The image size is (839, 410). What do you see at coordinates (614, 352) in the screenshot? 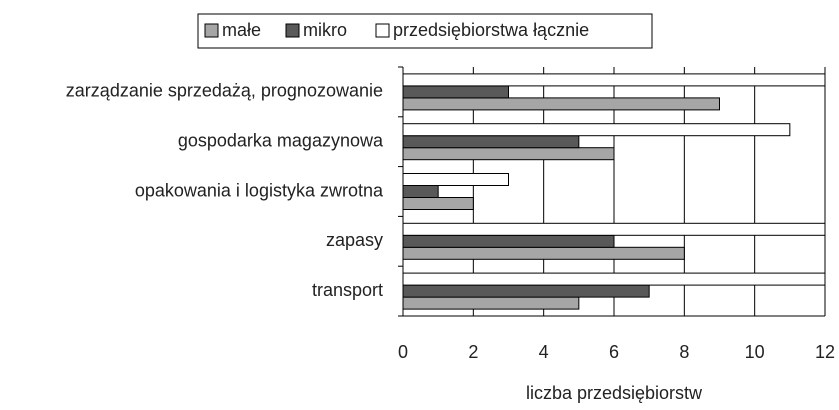
I see `x-tick-label: 6` at bounding box center [614, 352].